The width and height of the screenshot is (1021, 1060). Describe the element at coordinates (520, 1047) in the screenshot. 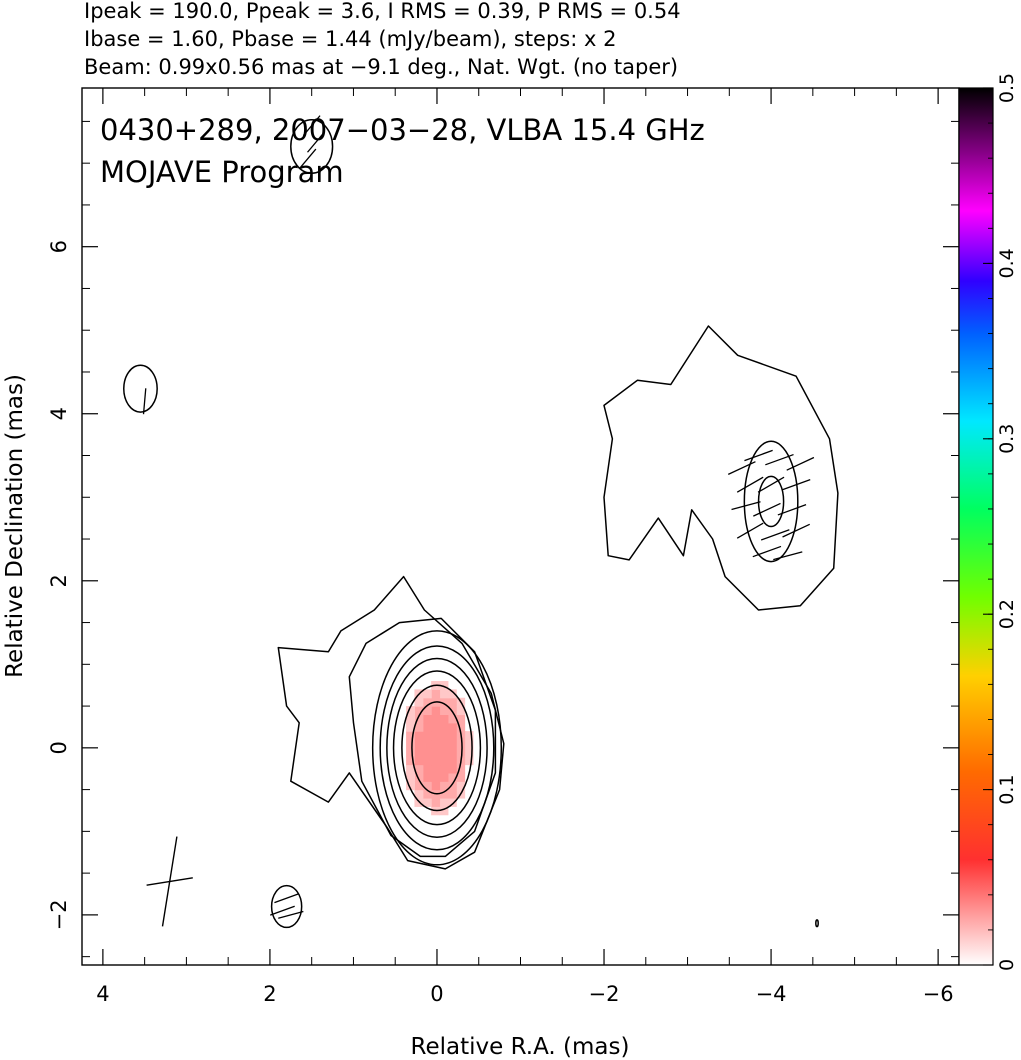

I see `x-axis-label: Relative R.A. (mas)` at that location.